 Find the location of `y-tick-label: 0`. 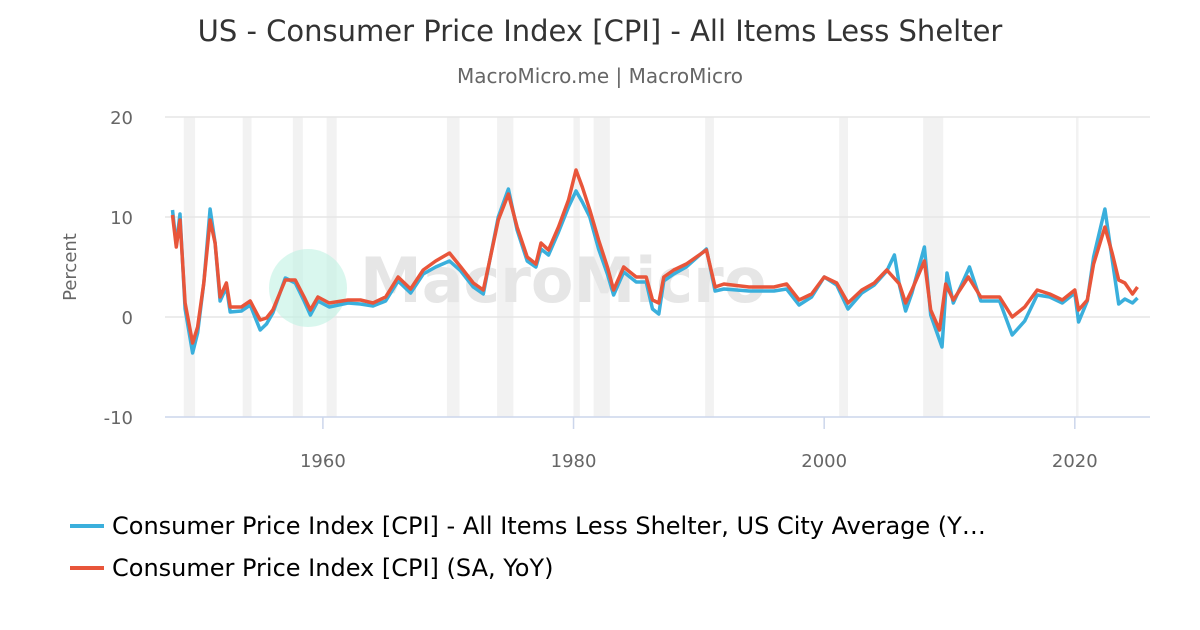

y-tick-label: 0 is located at coordinates (127, 318).